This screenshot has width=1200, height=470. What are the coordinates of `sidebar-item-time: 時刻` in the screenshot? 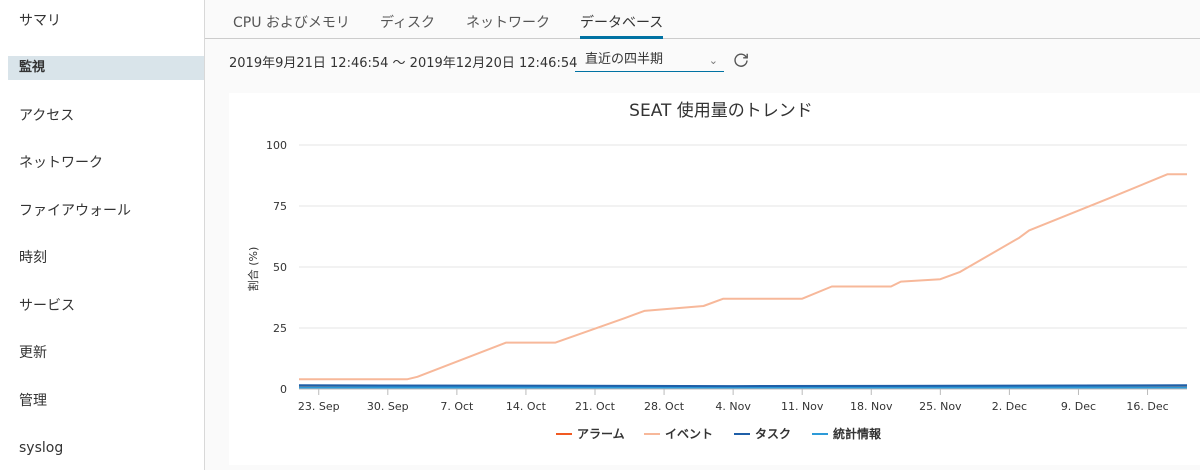 It's located at (33, 258).